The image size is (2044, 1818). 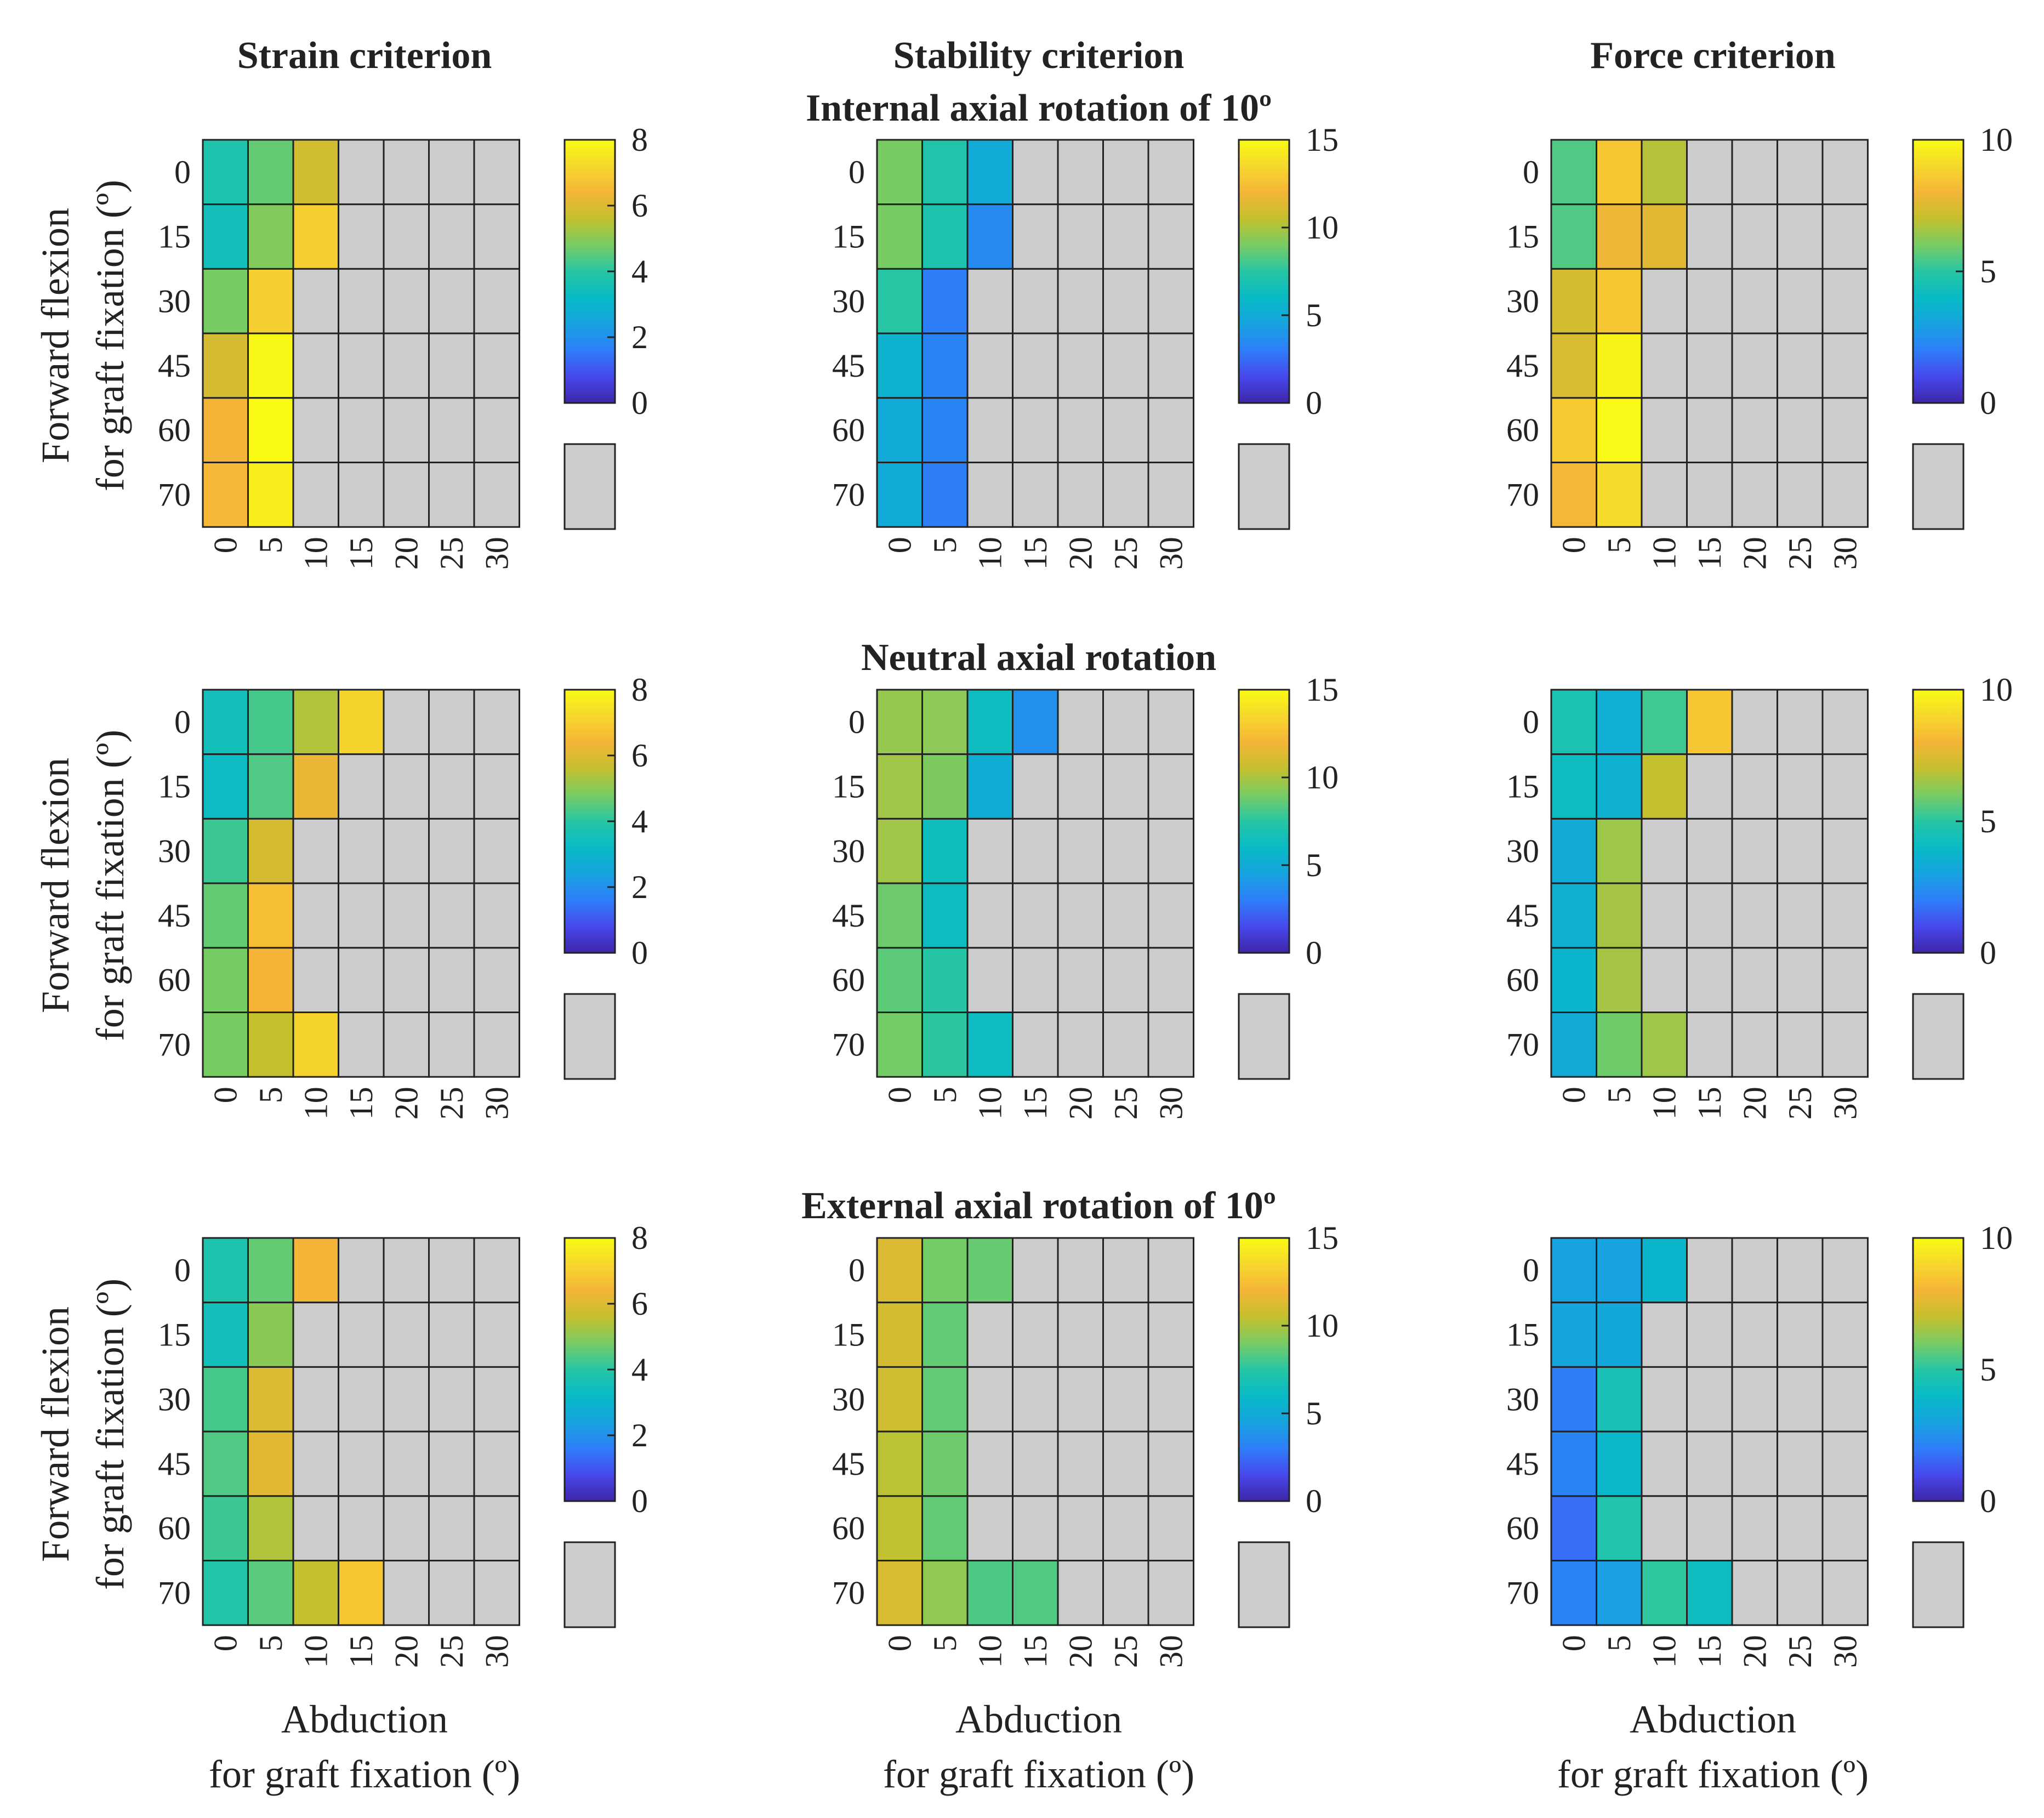 I want to click on colorbar-tick-label: 8, so click(x=640, y=140).